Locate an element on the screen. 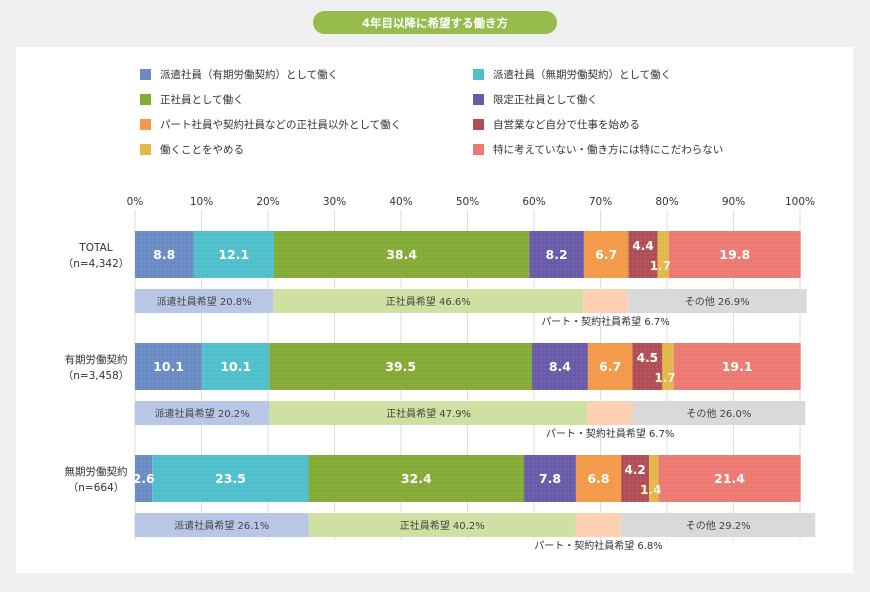 The image size is (870, 592). summary-label: 正社員希望 40.2% is located at coordinates (442, 525).